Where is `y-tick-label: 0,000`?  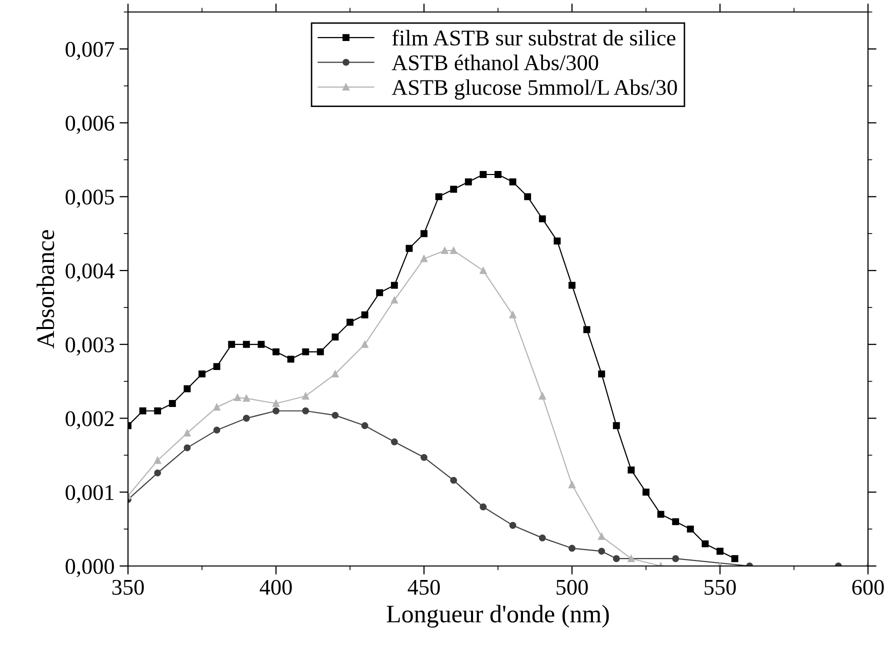
y-tick-label: 0,000 is located at coordinates (90, 568).